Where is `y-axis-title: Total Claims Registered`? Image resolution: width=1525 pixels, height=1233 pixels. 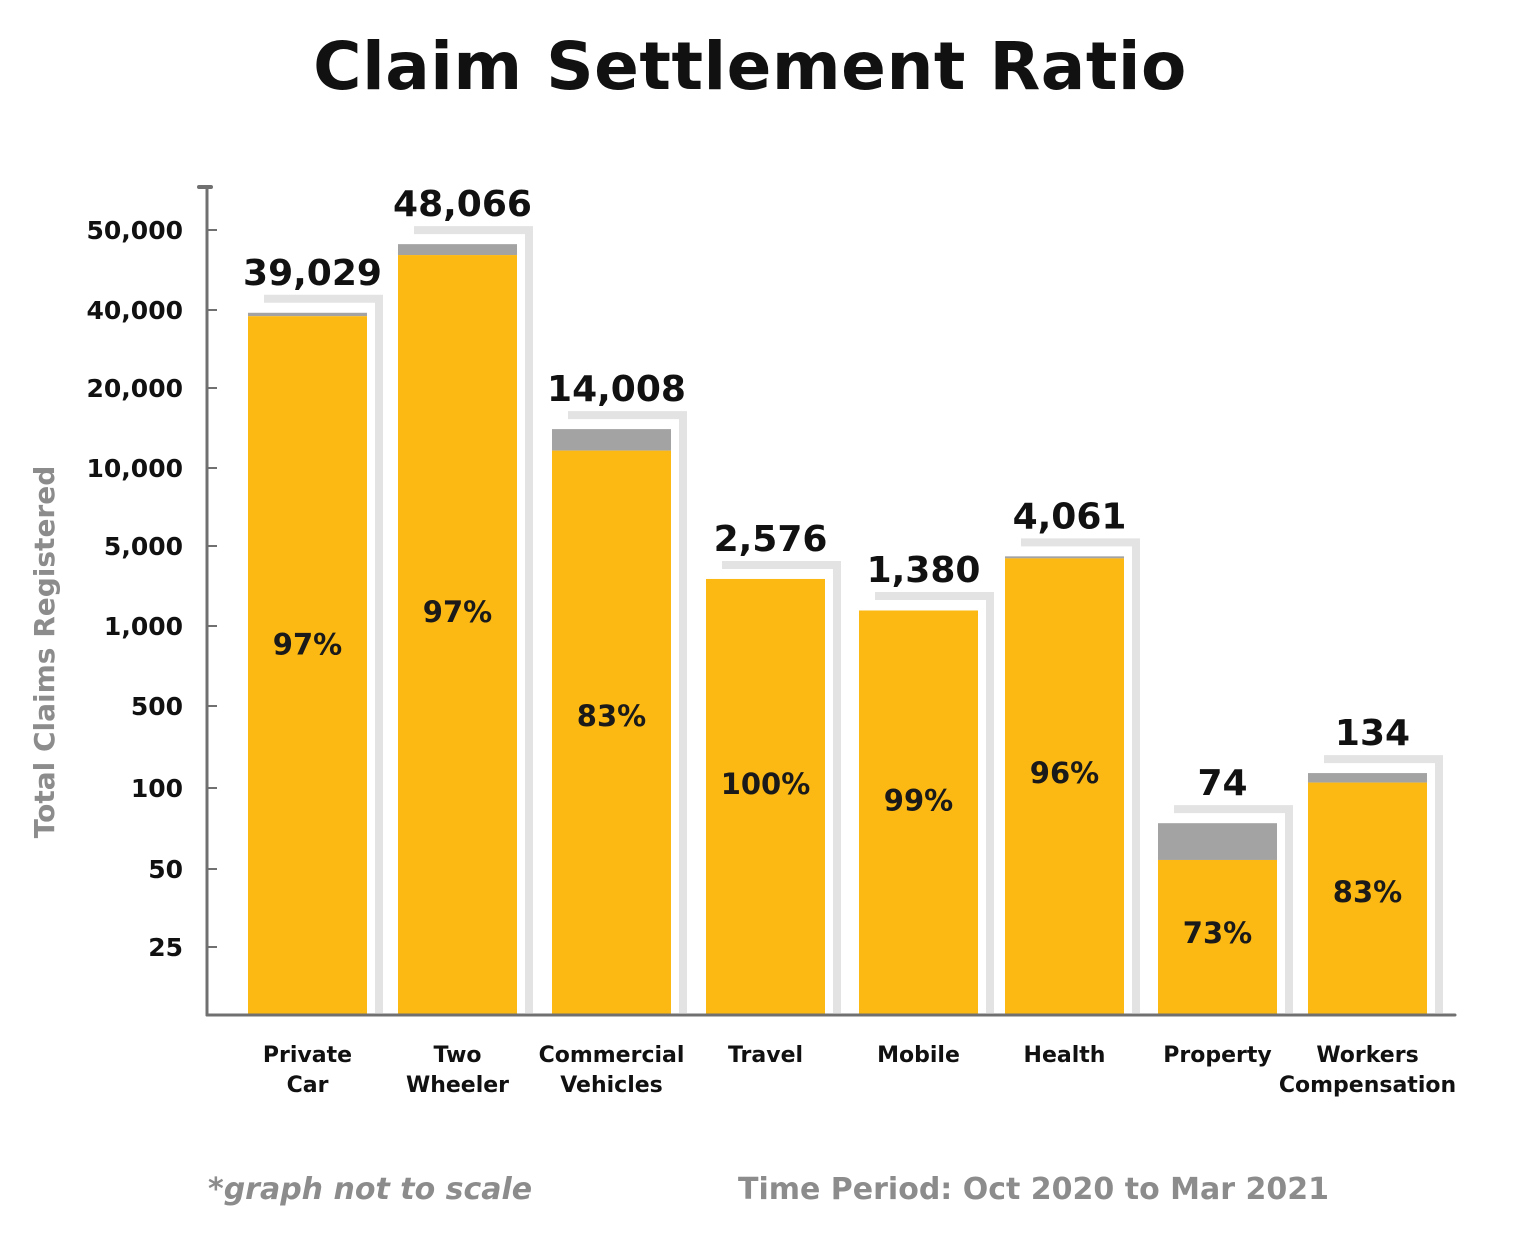 y-axis-title: Total Claims Registered is located at coordinates (44, 652).